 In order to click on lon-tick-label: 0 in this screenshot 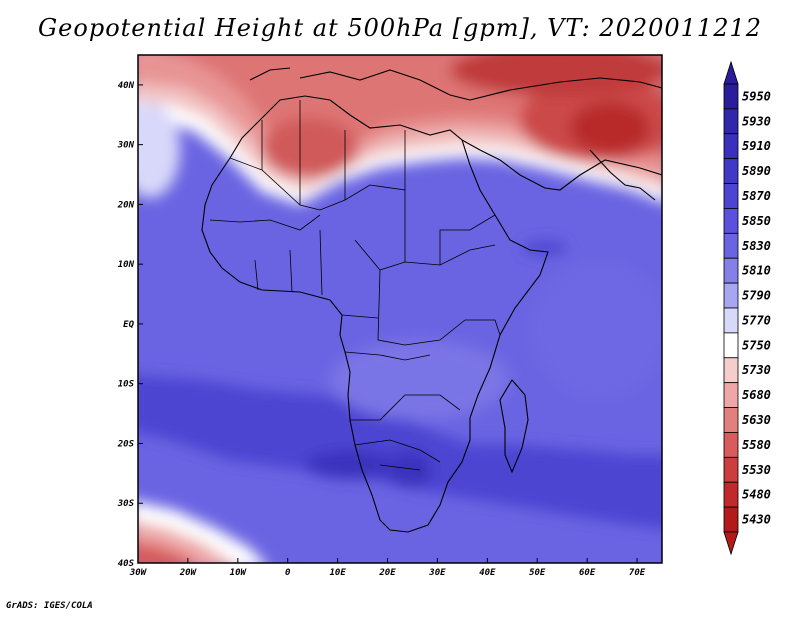, I will do `click(288, 573)`.